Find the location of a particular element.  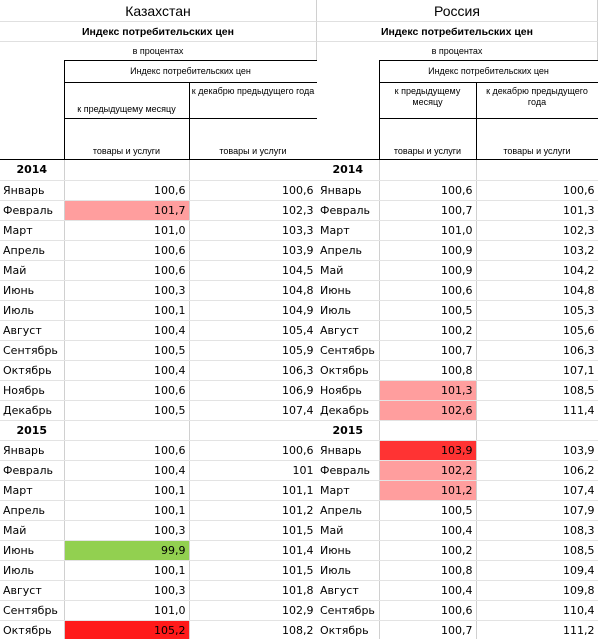

col1-sub-header: товары и услуги is located at coordinates (126, 139).